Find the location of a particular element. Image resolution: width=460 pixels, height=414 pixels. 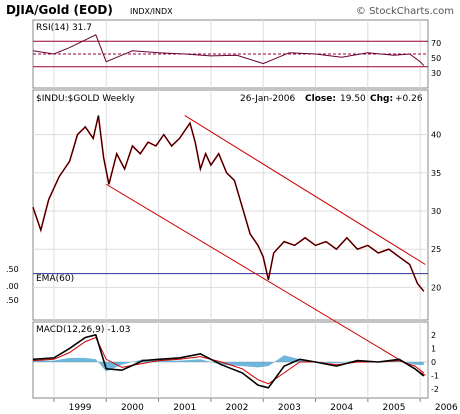

macd-axis-ticks: 2 1 0 -1 -2 is located at coordinates (435, 362).